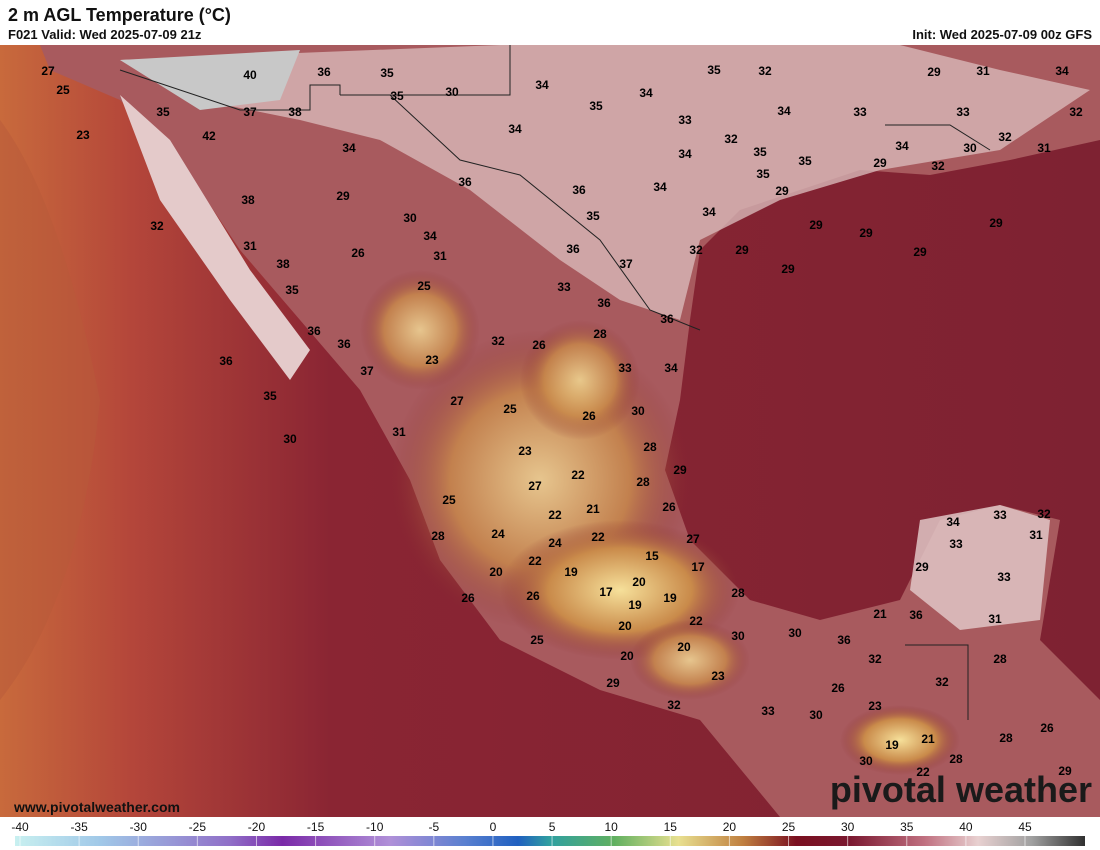  I want to click on ocean-warm, so click(50, 410).